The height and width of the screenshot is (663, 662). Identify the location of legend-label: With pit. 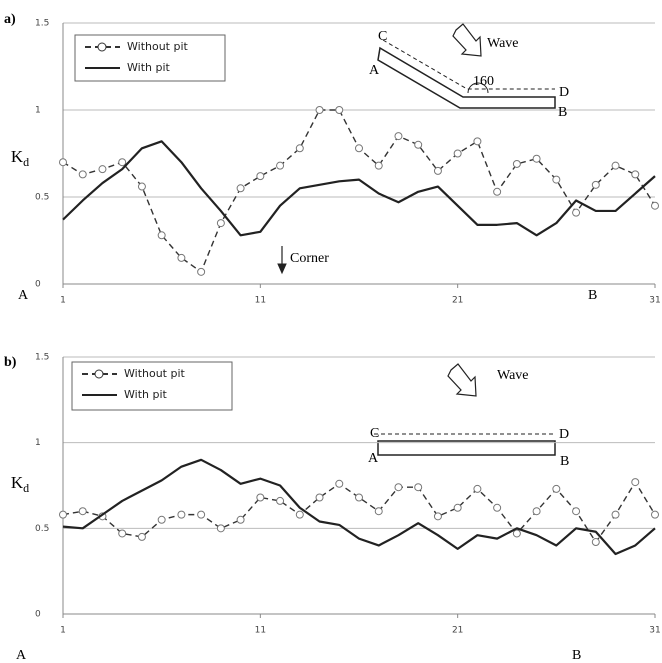
(146, 394).